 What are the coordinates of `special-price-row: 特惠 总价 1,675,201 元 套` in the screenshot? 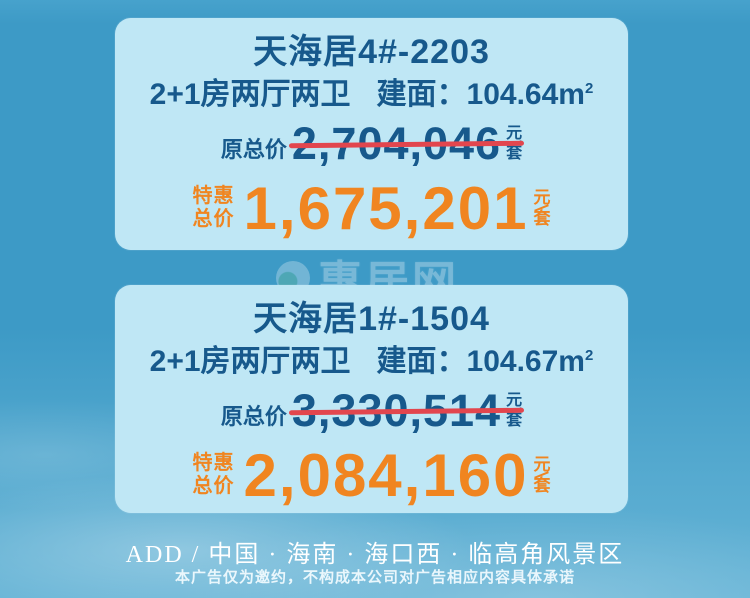 It's located at (371, 208).